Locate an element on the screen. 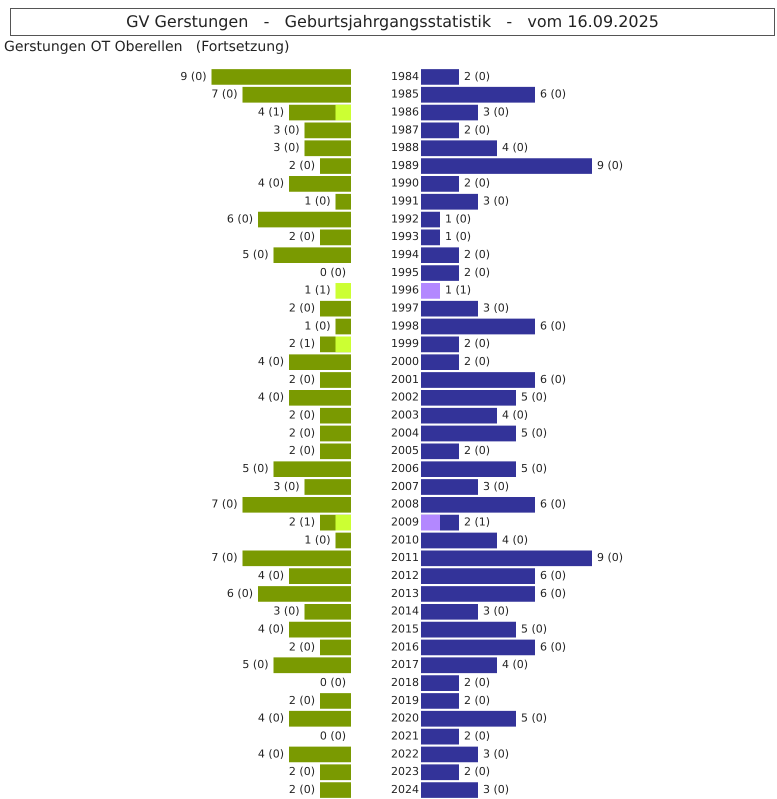  y-tick-label: 2017 is located at coordinates (405, 665).